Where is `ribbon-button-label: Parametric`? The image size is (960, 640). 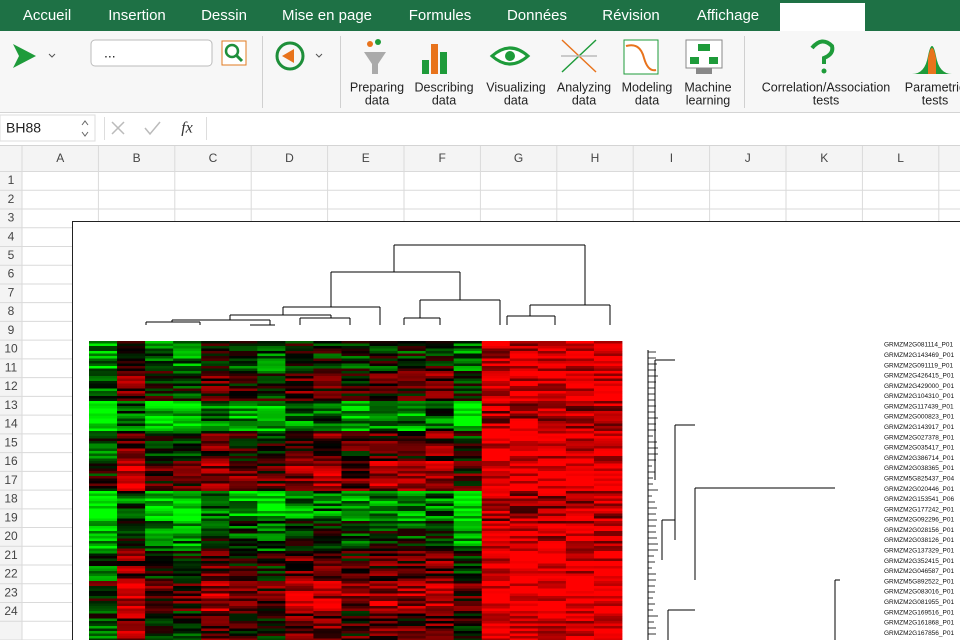 ribbon-button-label: Parametric is located at coordinates (932, 87).